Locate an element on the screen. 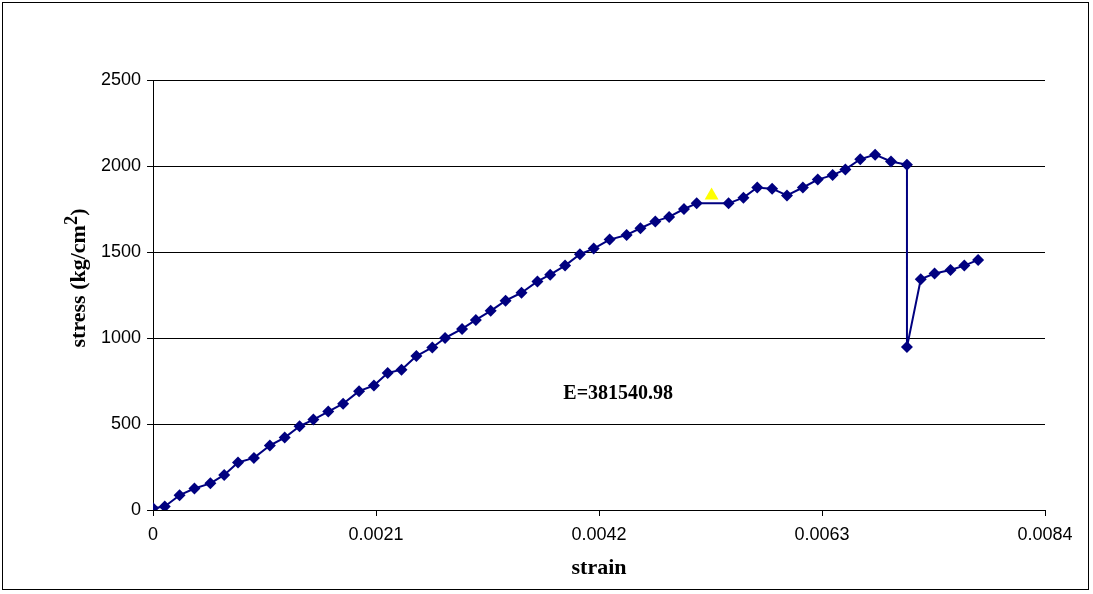  annotation: E=381540.98 is located at coordinates (618, 392).